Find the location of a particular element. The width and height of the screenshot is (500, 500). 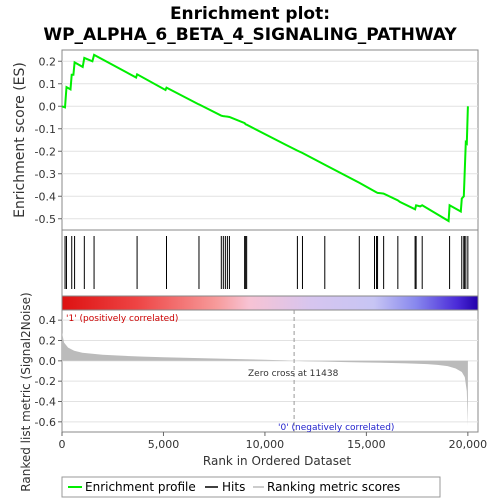

x-tick-label: 5,000 is located at coordinates (164, 444).